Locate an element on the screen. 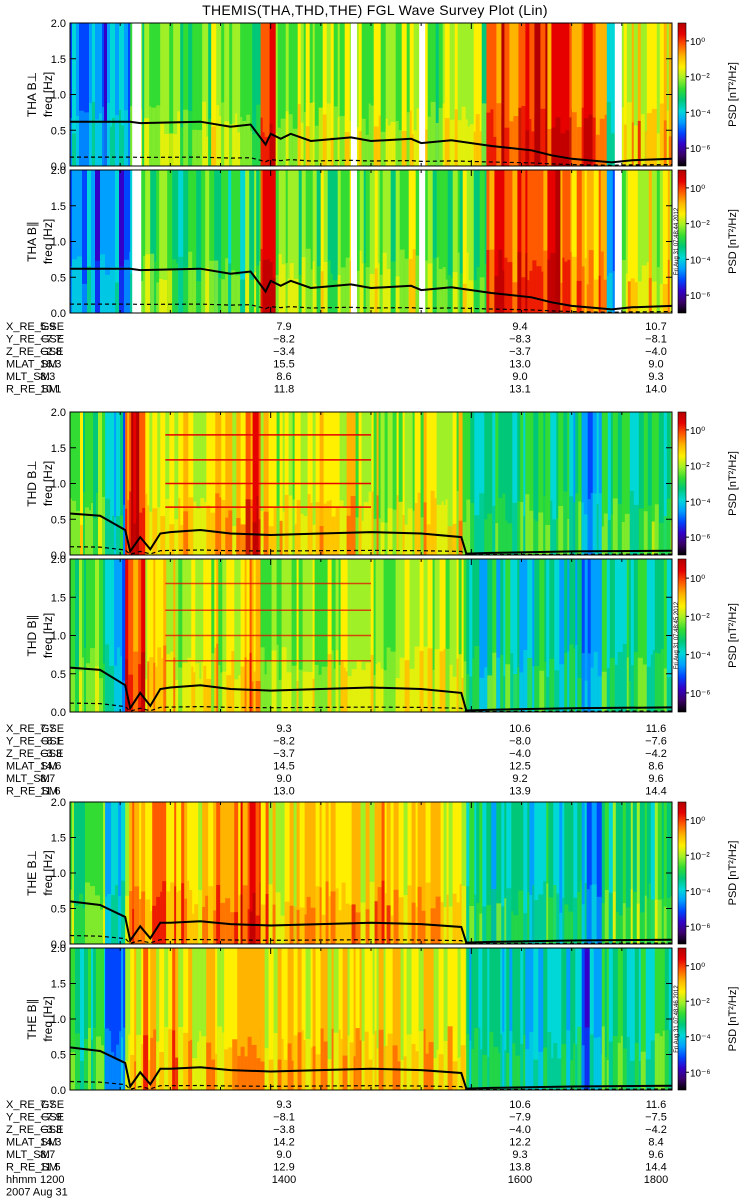  colorbar-tick-label: 10⁻² is located at coordinates (700, 617).